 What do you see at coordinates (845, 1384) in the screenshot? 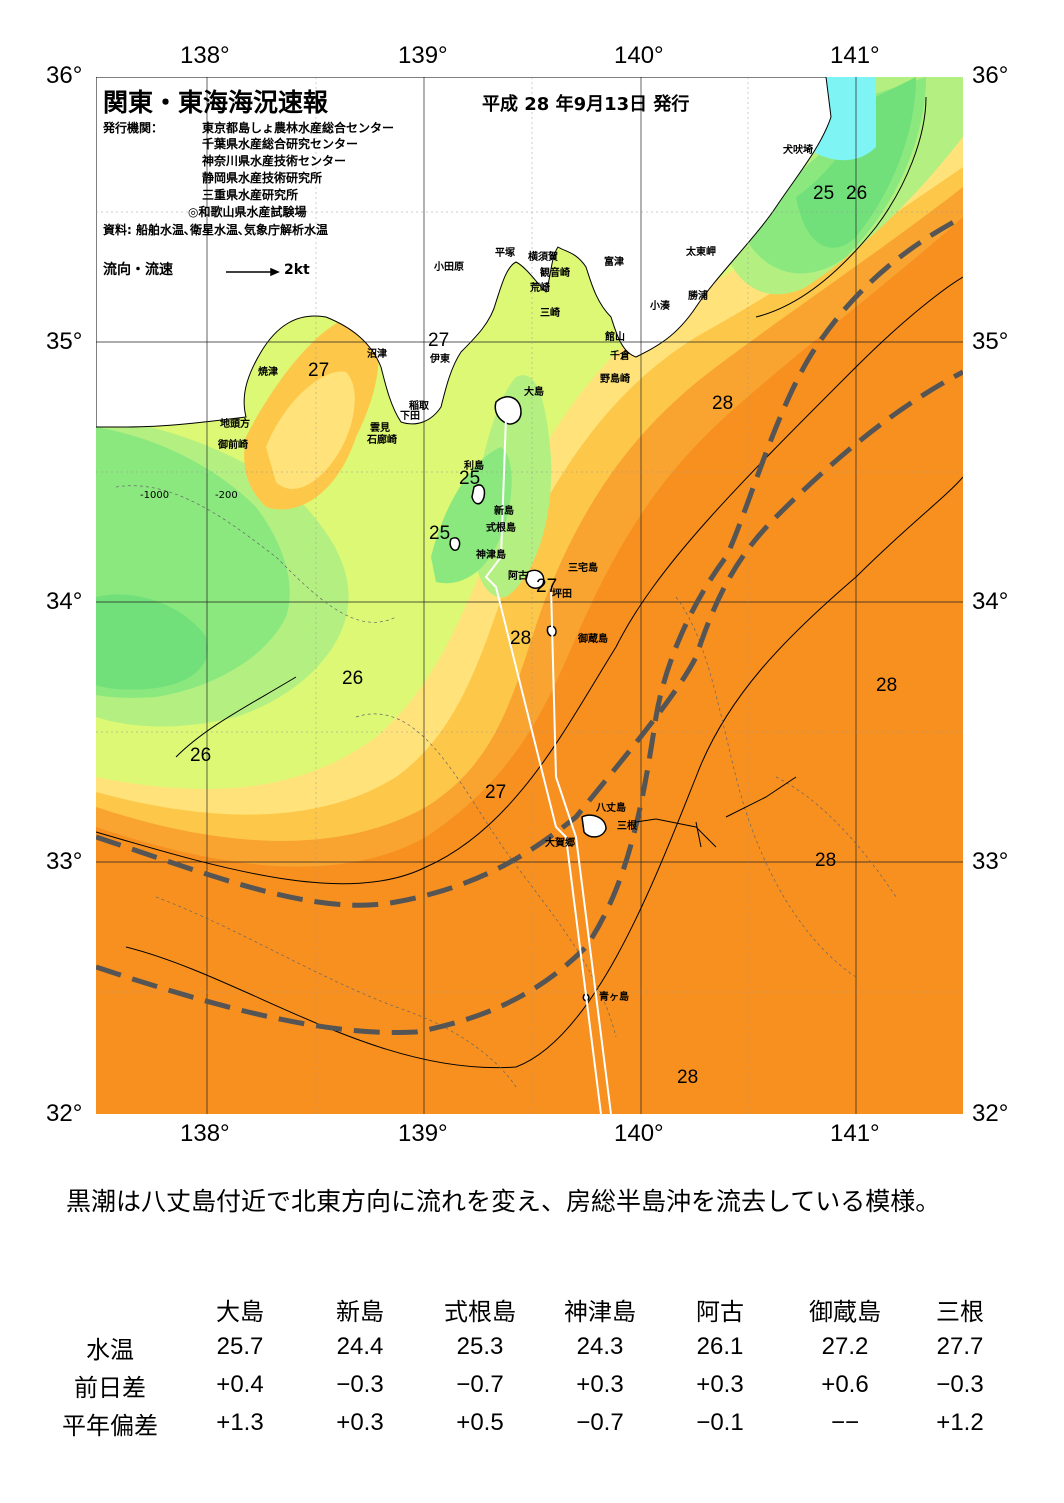
I see `table-cell: +0.6` at bounding box center [845, 1384].